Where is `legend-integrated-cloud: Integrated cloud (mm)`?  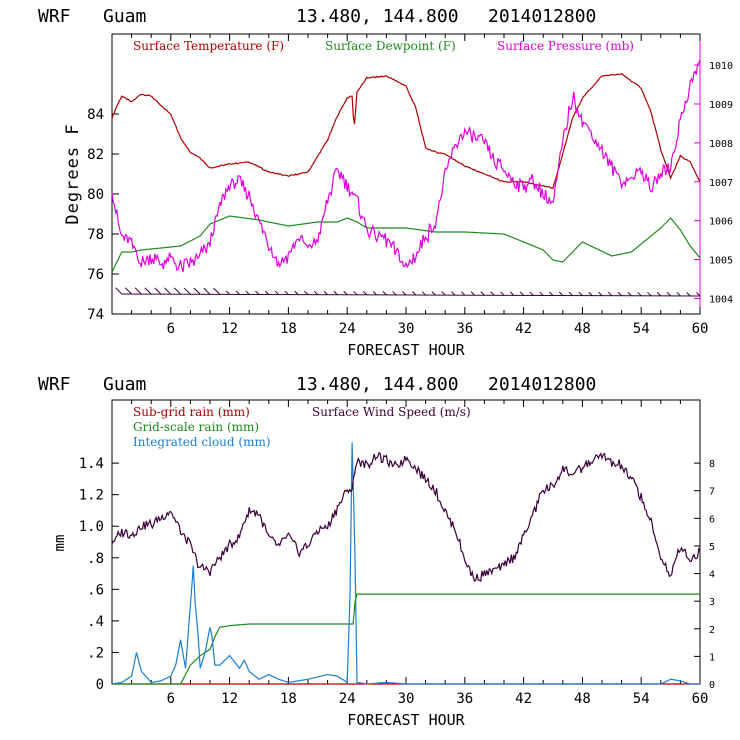 legend-integrated-cloud: Integrated cloud (mm) is located at coordinates (202, 442).